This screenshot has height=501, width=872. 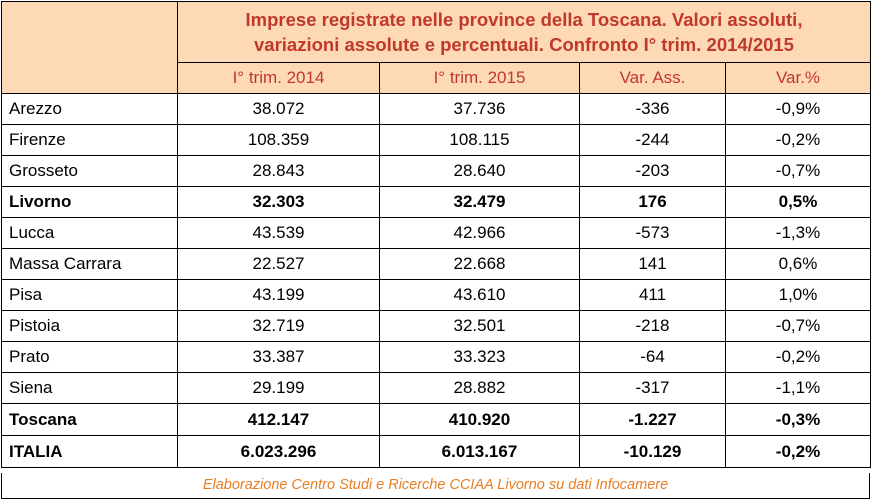 What do you see at coordinates (479, 451) in the screenshot?
I see `value-2015: 6.013.167` at bounding box center [479, 451].